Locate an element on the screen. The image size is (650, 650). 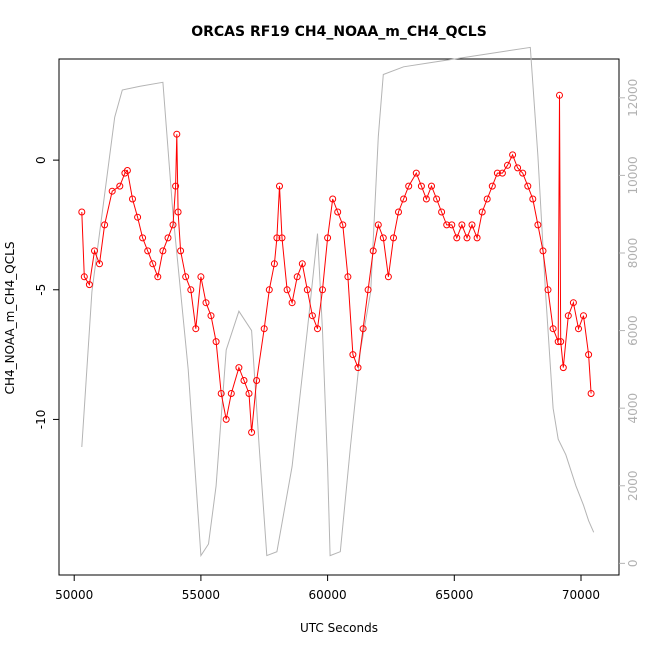
y2-tick-label: 10000 is located at coordinates (633, 175).